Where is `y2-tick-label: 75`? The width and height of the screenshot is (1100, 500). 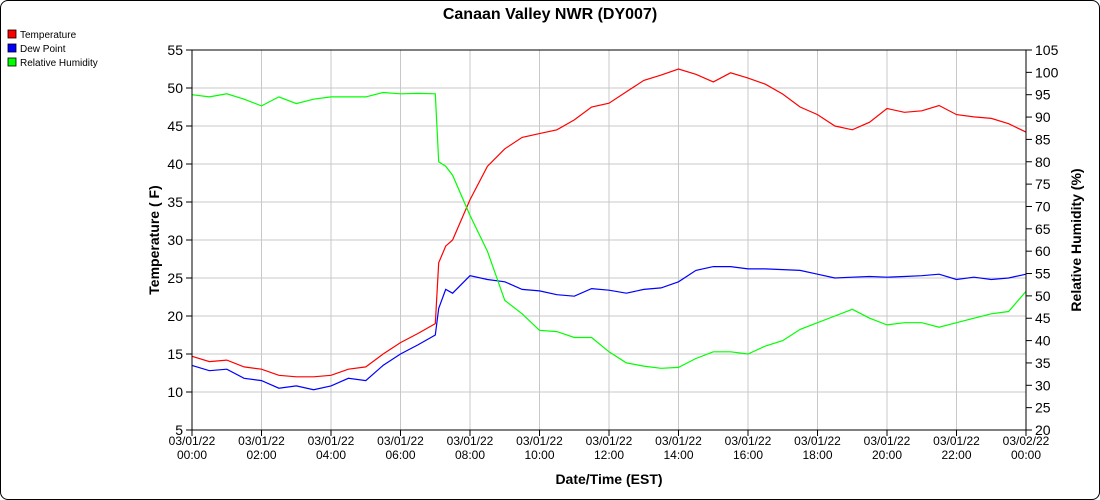 y2-tick-label: 75 is located at coordinates (1043, 184).